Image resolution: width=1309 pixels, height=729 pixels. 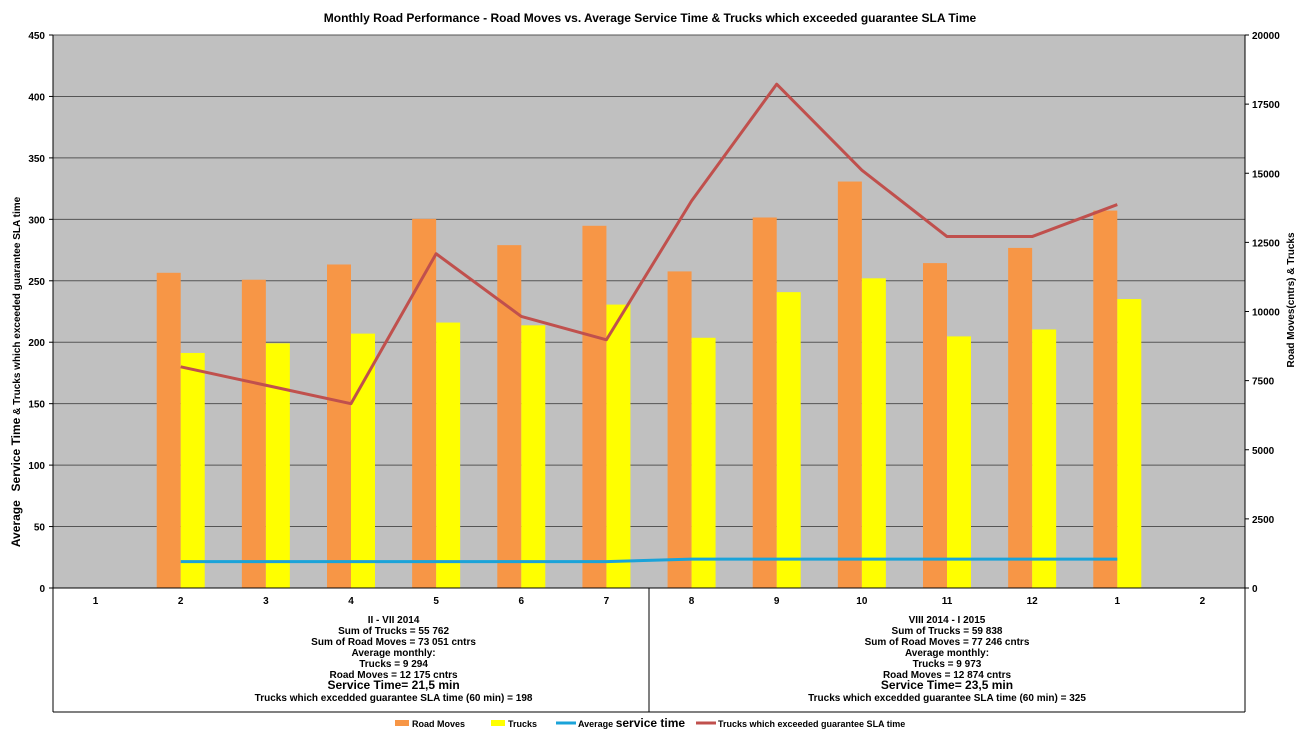 What do you see at coordinates (36, 220) in the screenshot?
I see `left-tick-label: 300` at bounding box center [36, 220].